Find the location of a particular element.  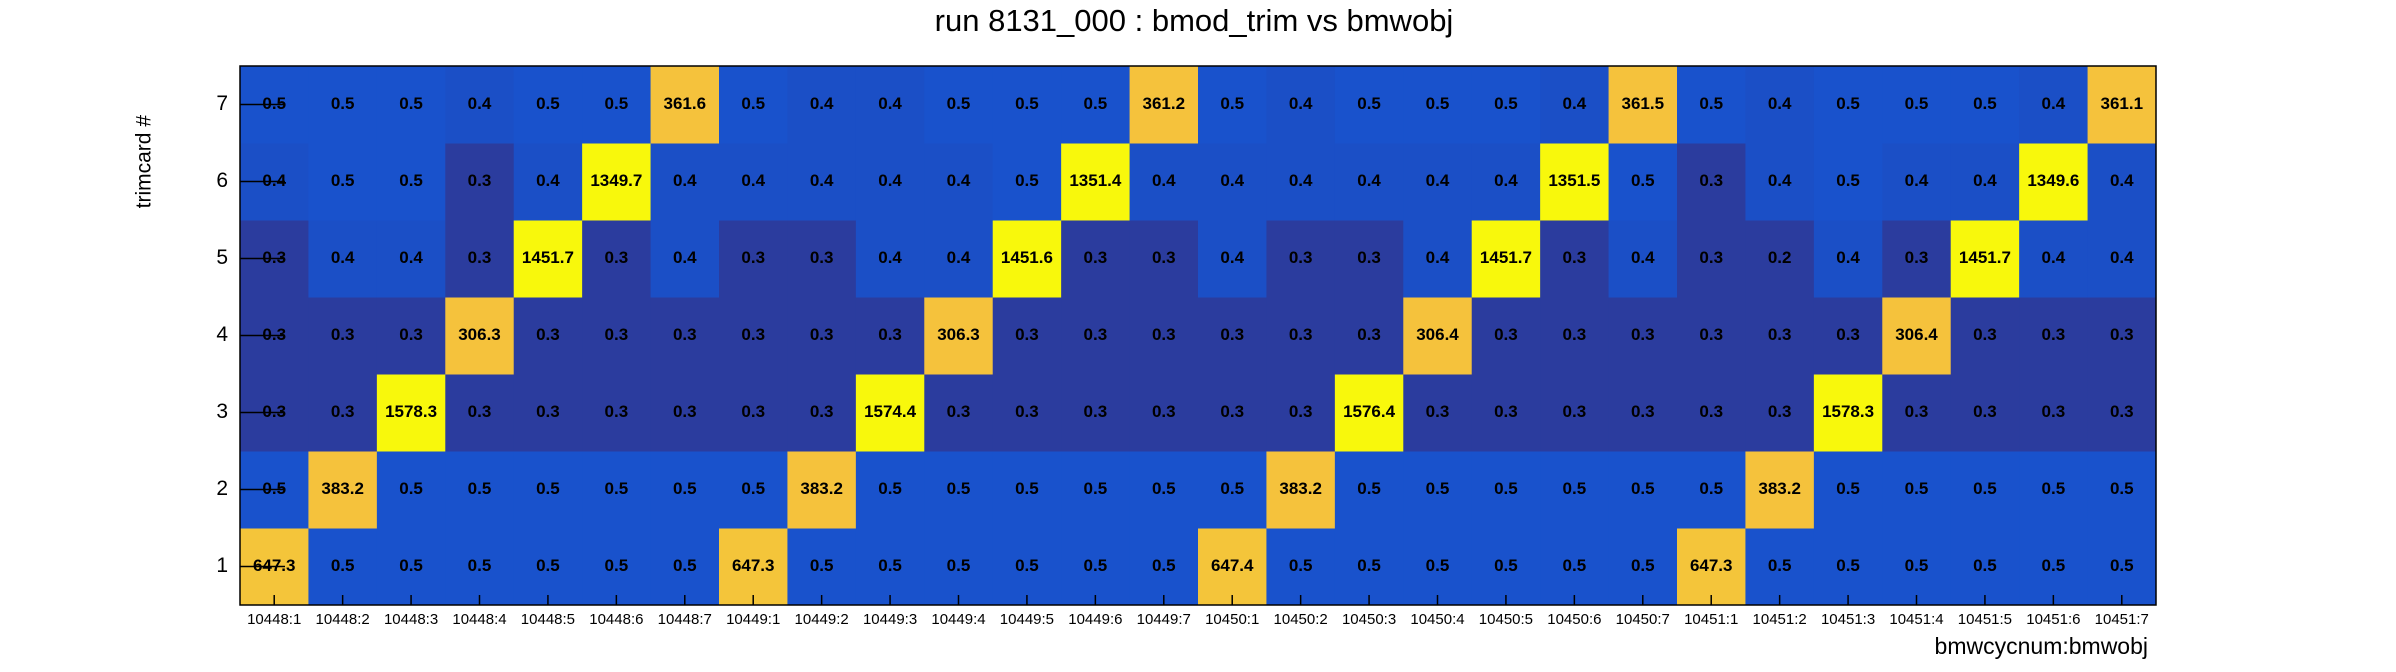

cell-label: 306.4 is located at coordinates (1916, 334).